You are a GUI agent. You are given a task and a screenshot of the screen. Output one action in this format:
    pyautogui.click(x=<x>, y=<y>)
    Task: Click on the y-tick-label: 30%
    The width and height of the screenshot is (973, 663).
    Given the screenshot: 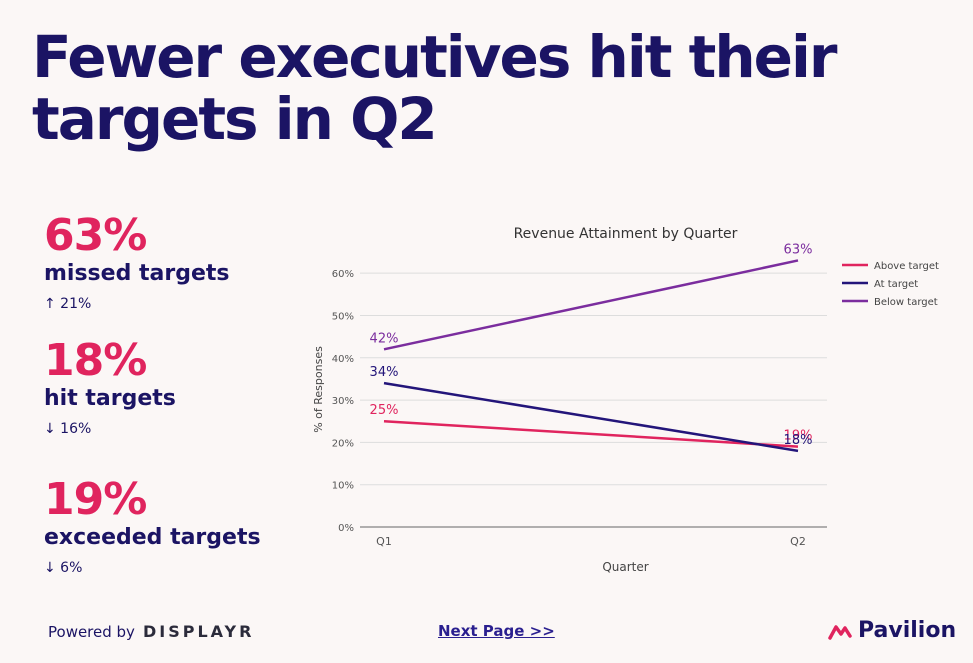 What is the action you would take?
    pyautogui.click(x=343, y=401)
    